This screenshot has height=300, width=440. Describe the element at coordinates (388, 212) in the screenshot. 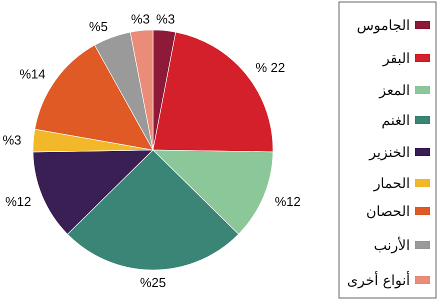

I see `legend-label: الحصان` at that location.